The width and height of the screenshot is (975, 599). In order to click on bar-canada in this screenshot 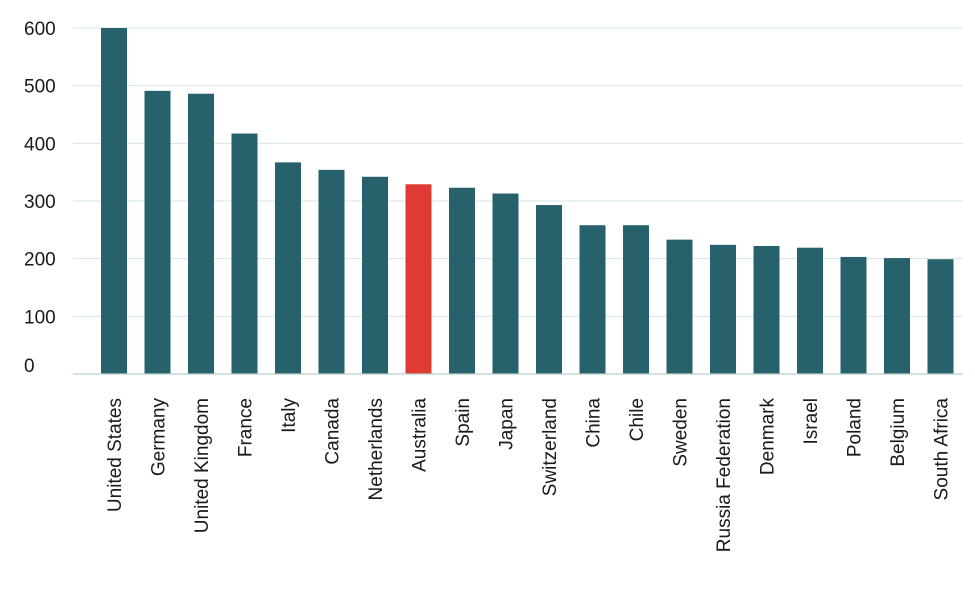, I will do `click(331, 271)`.